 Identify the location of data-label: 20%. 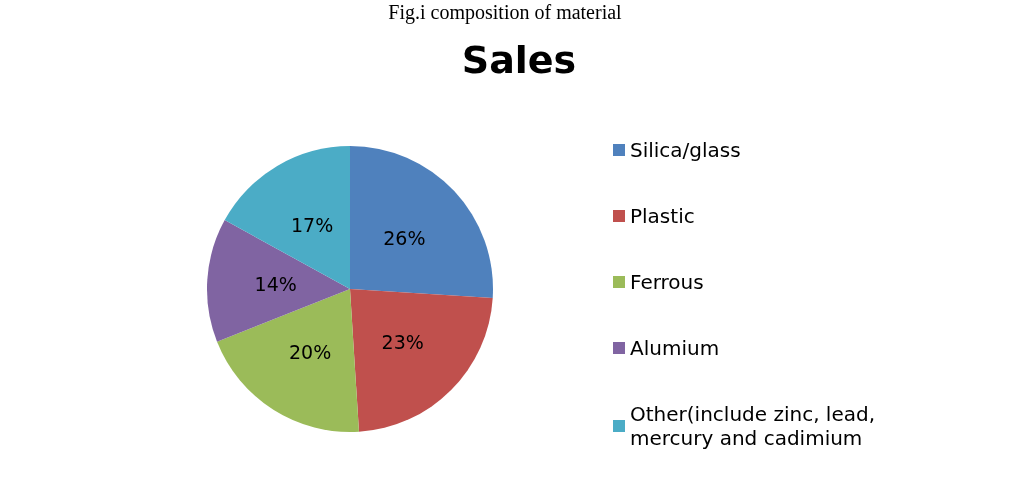
(310, 351).